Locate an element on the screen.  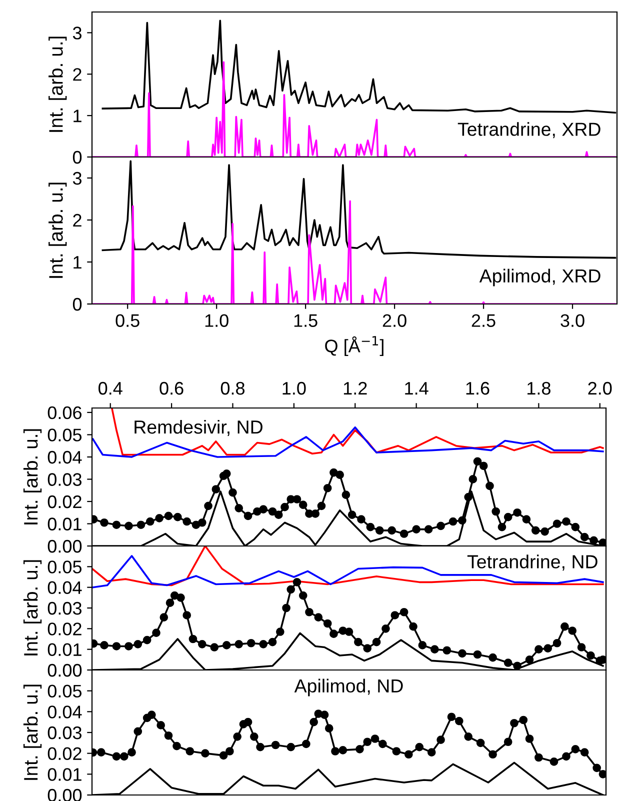
x-tick-label: 1.8 is located at coordinates (539, 388).